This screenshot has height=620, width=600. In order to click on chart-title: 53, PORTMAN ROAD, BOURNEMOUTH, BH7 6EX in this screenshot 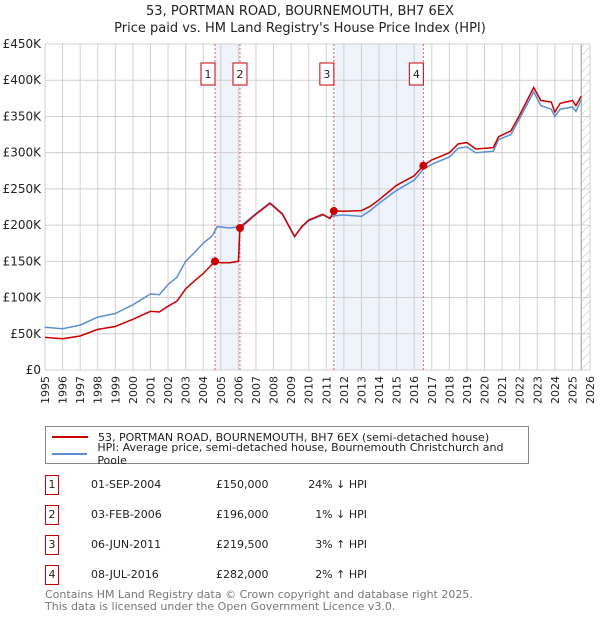, I will do `click(300, 11)`.